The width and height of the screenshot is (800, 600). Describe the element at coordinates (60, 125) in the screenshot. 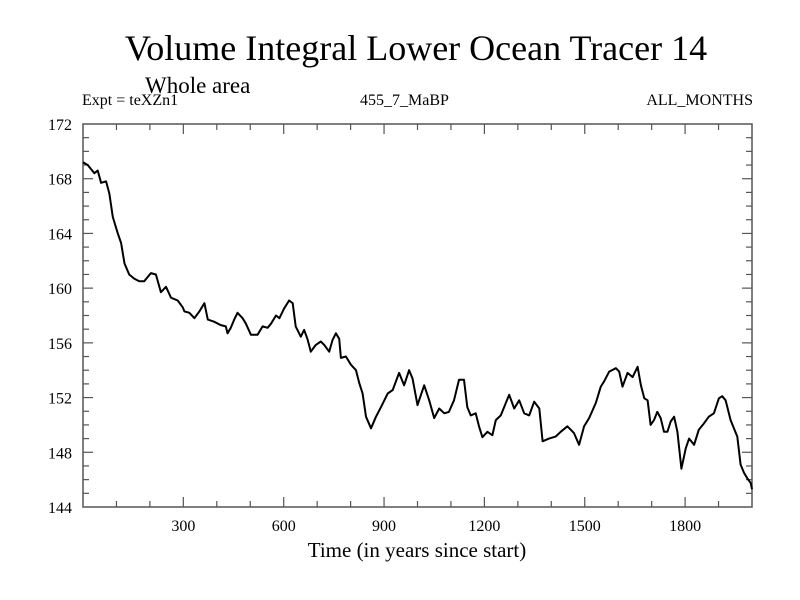

I see `y-tick-label: 172` at that location.